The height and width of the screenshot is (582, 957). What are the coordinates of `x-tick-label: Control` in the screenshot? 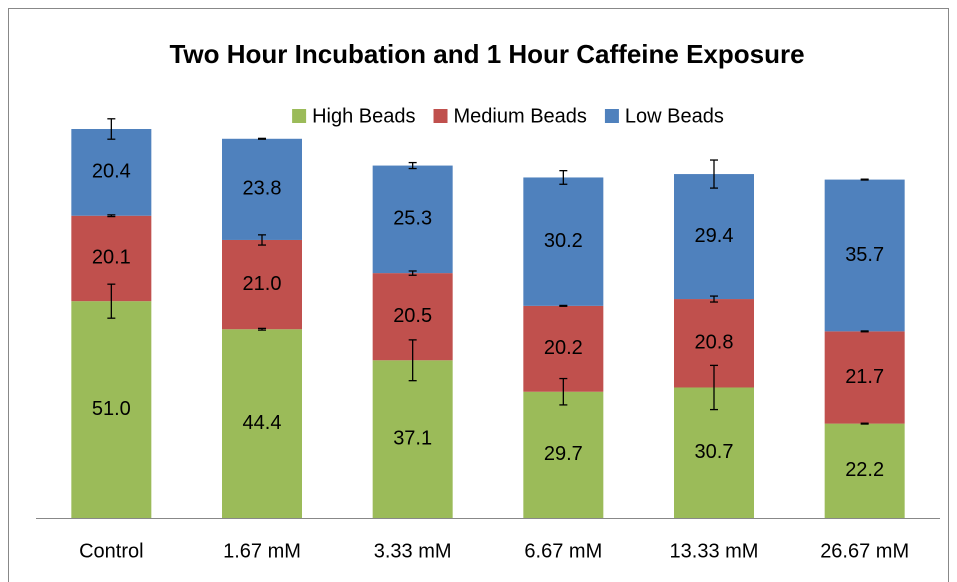 It's located at (111, 551).